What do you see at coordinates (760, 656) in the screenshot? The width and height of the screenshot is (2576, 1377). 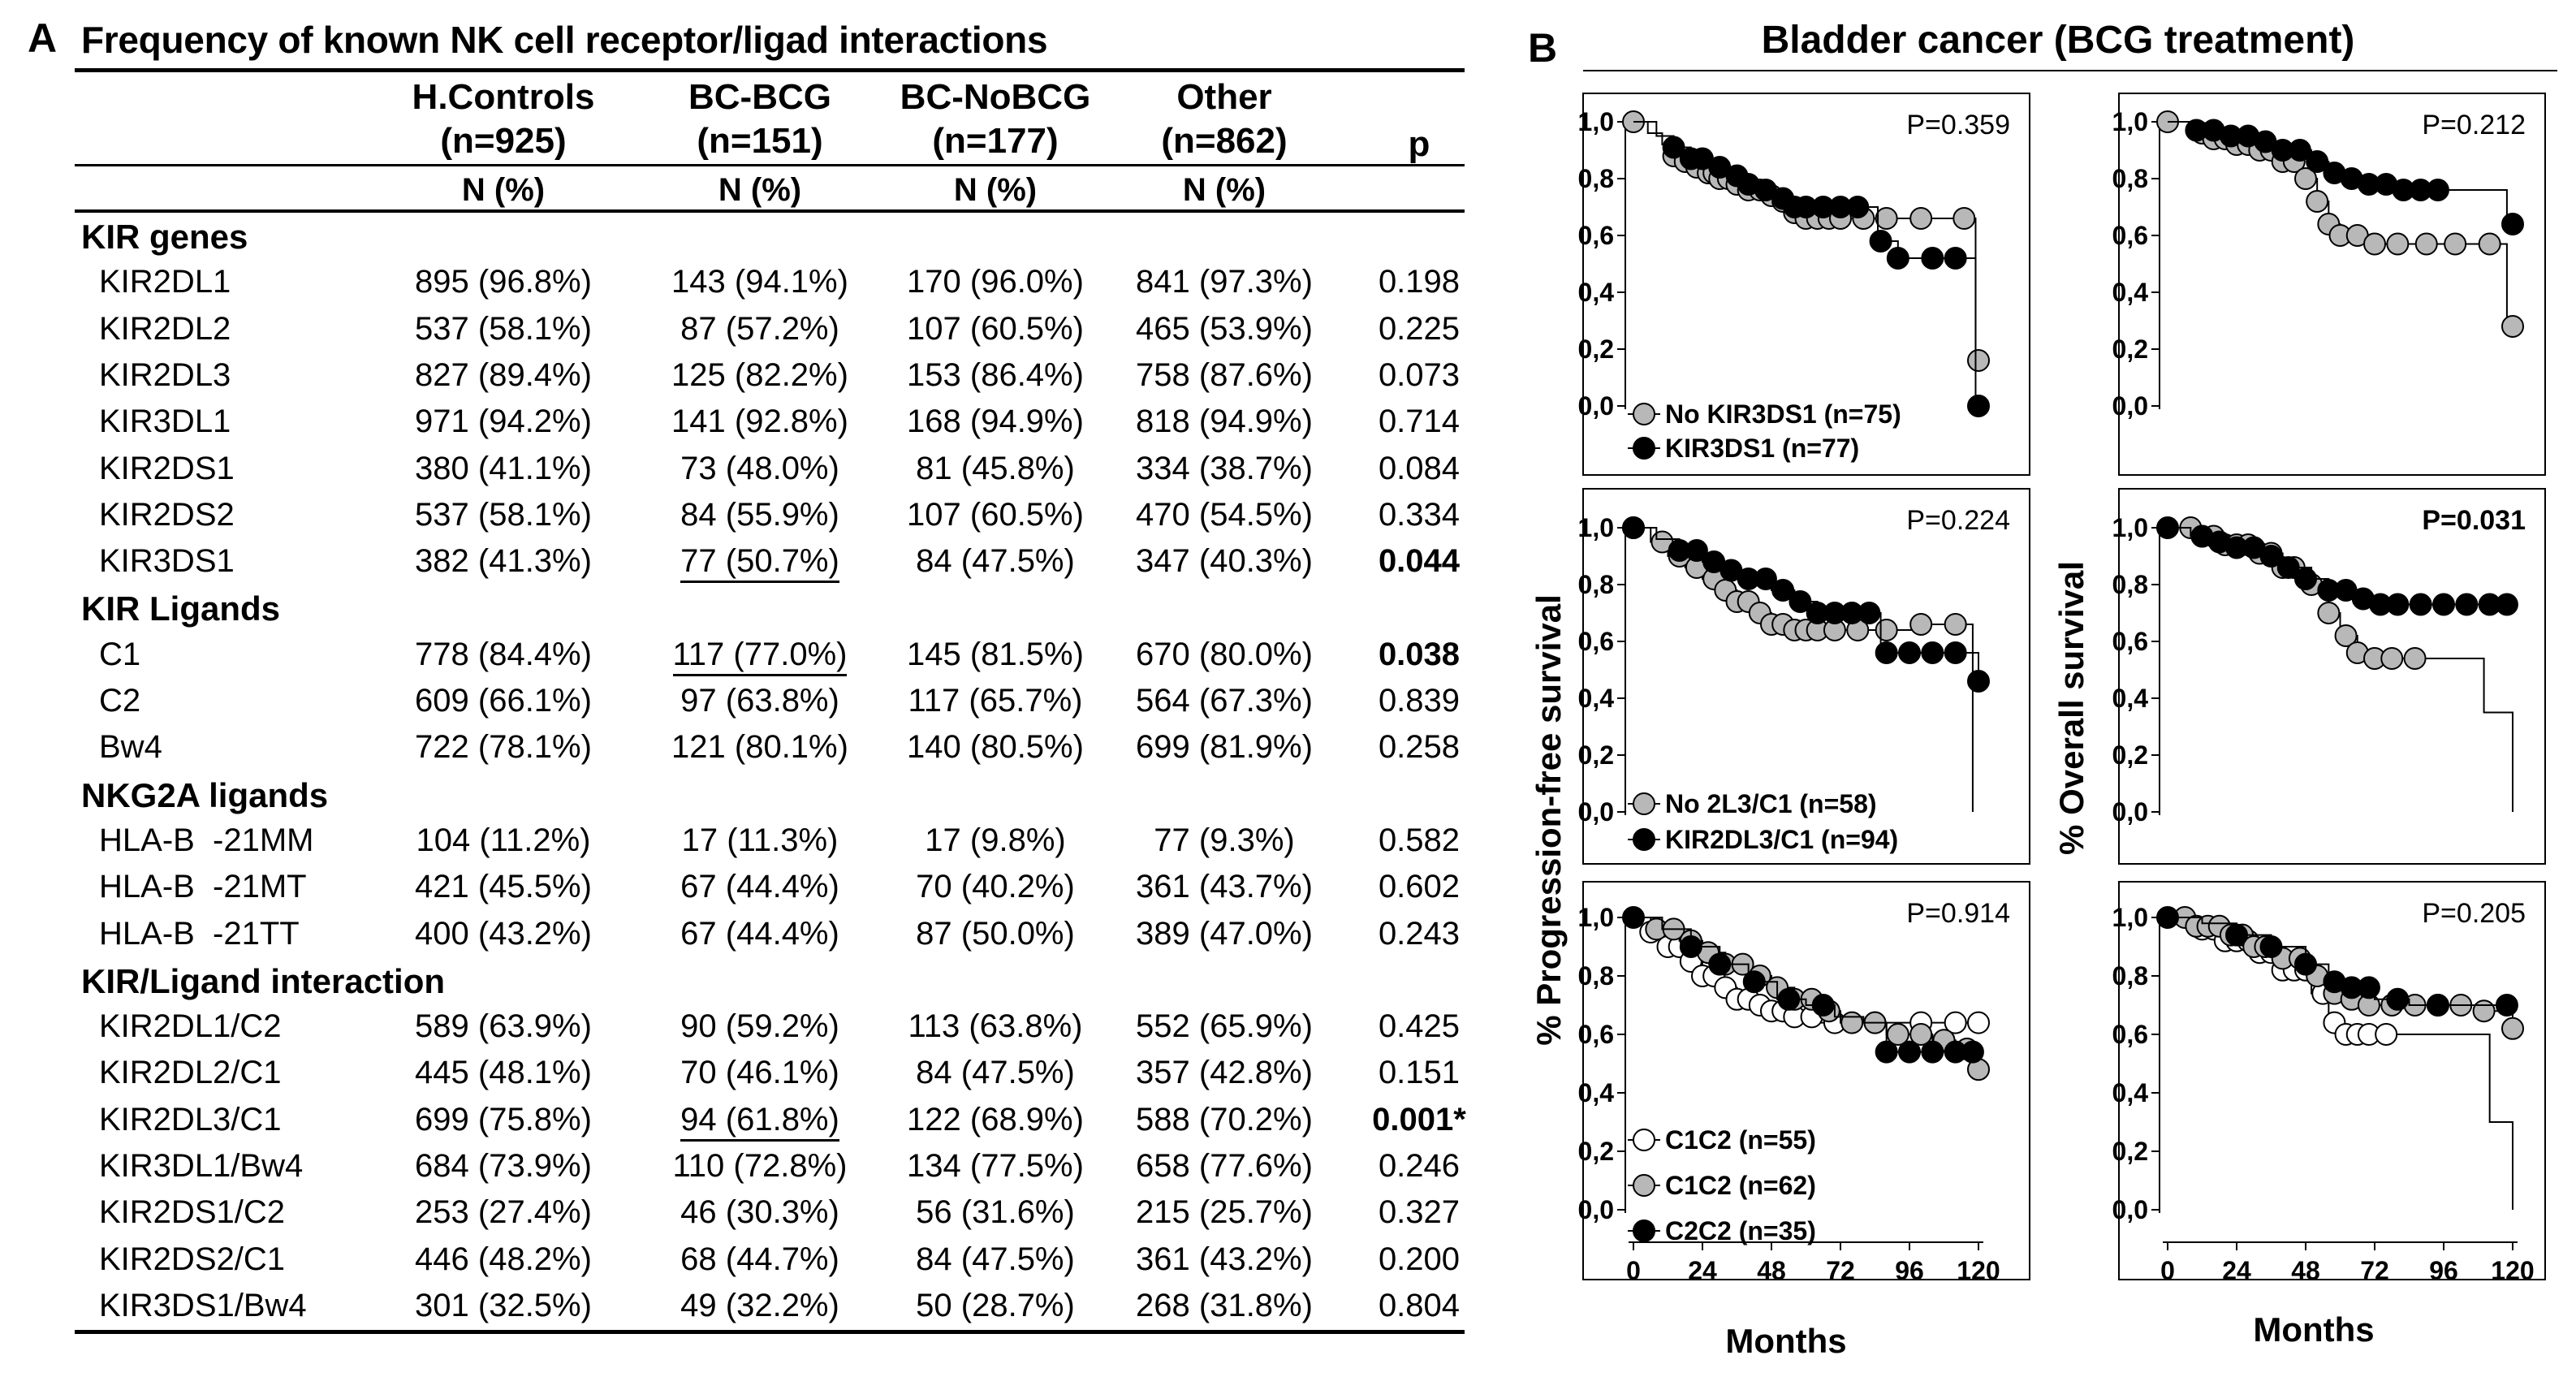 I see `cell-text: 117 (77.0%)` at bounding box center [760, 656].